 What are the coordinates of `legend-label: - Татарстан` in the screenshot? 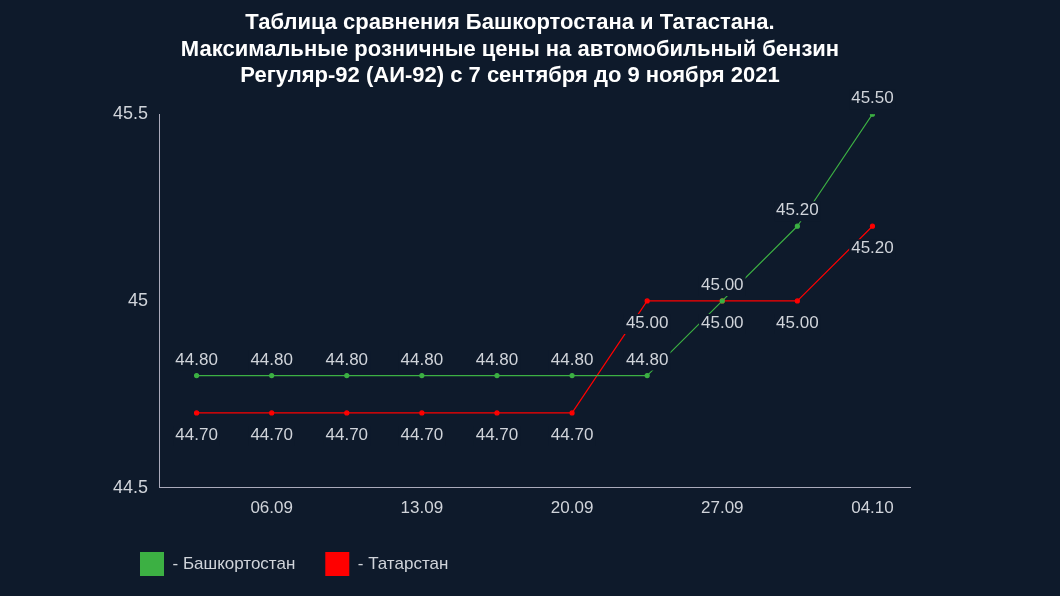 It's located at (403, 563).